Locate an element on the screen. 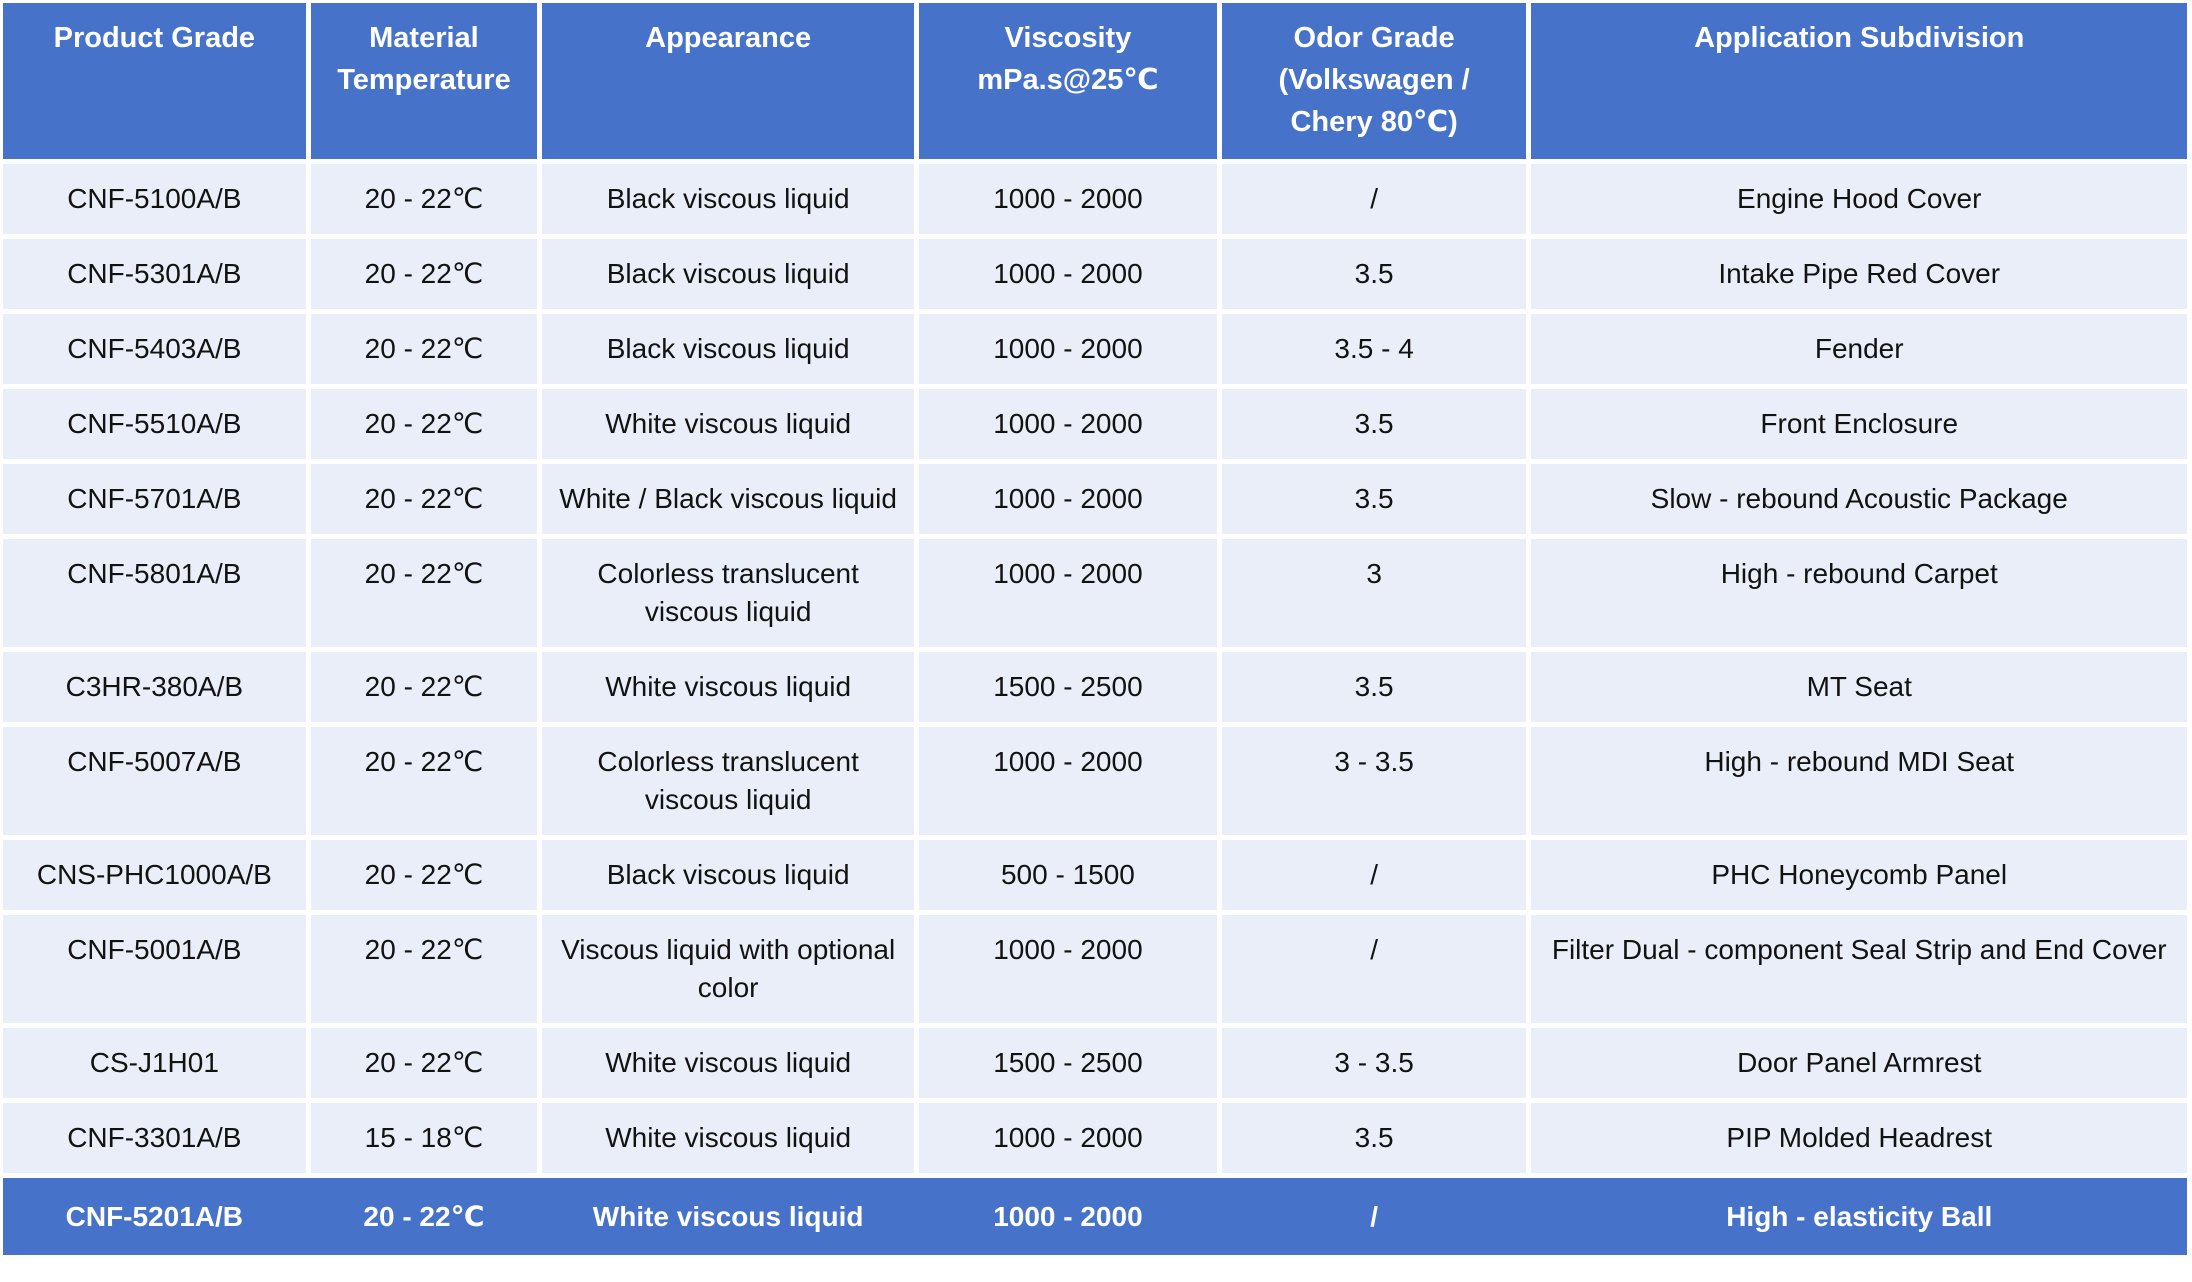 Image resolution: width=2192 pixels, height=1282 pixels. table-cell: CNF-5801A/B is located at coordinates (154, 593).